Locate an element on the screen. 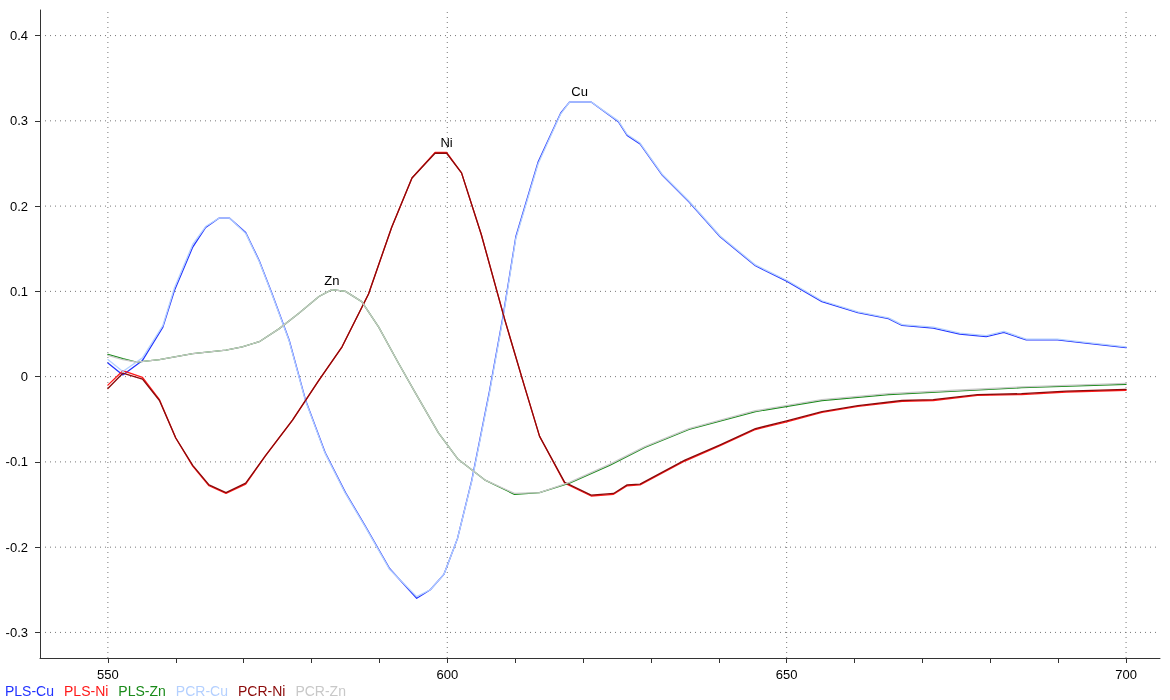  text: PCR-Cu is located at coordinates (201, 691).